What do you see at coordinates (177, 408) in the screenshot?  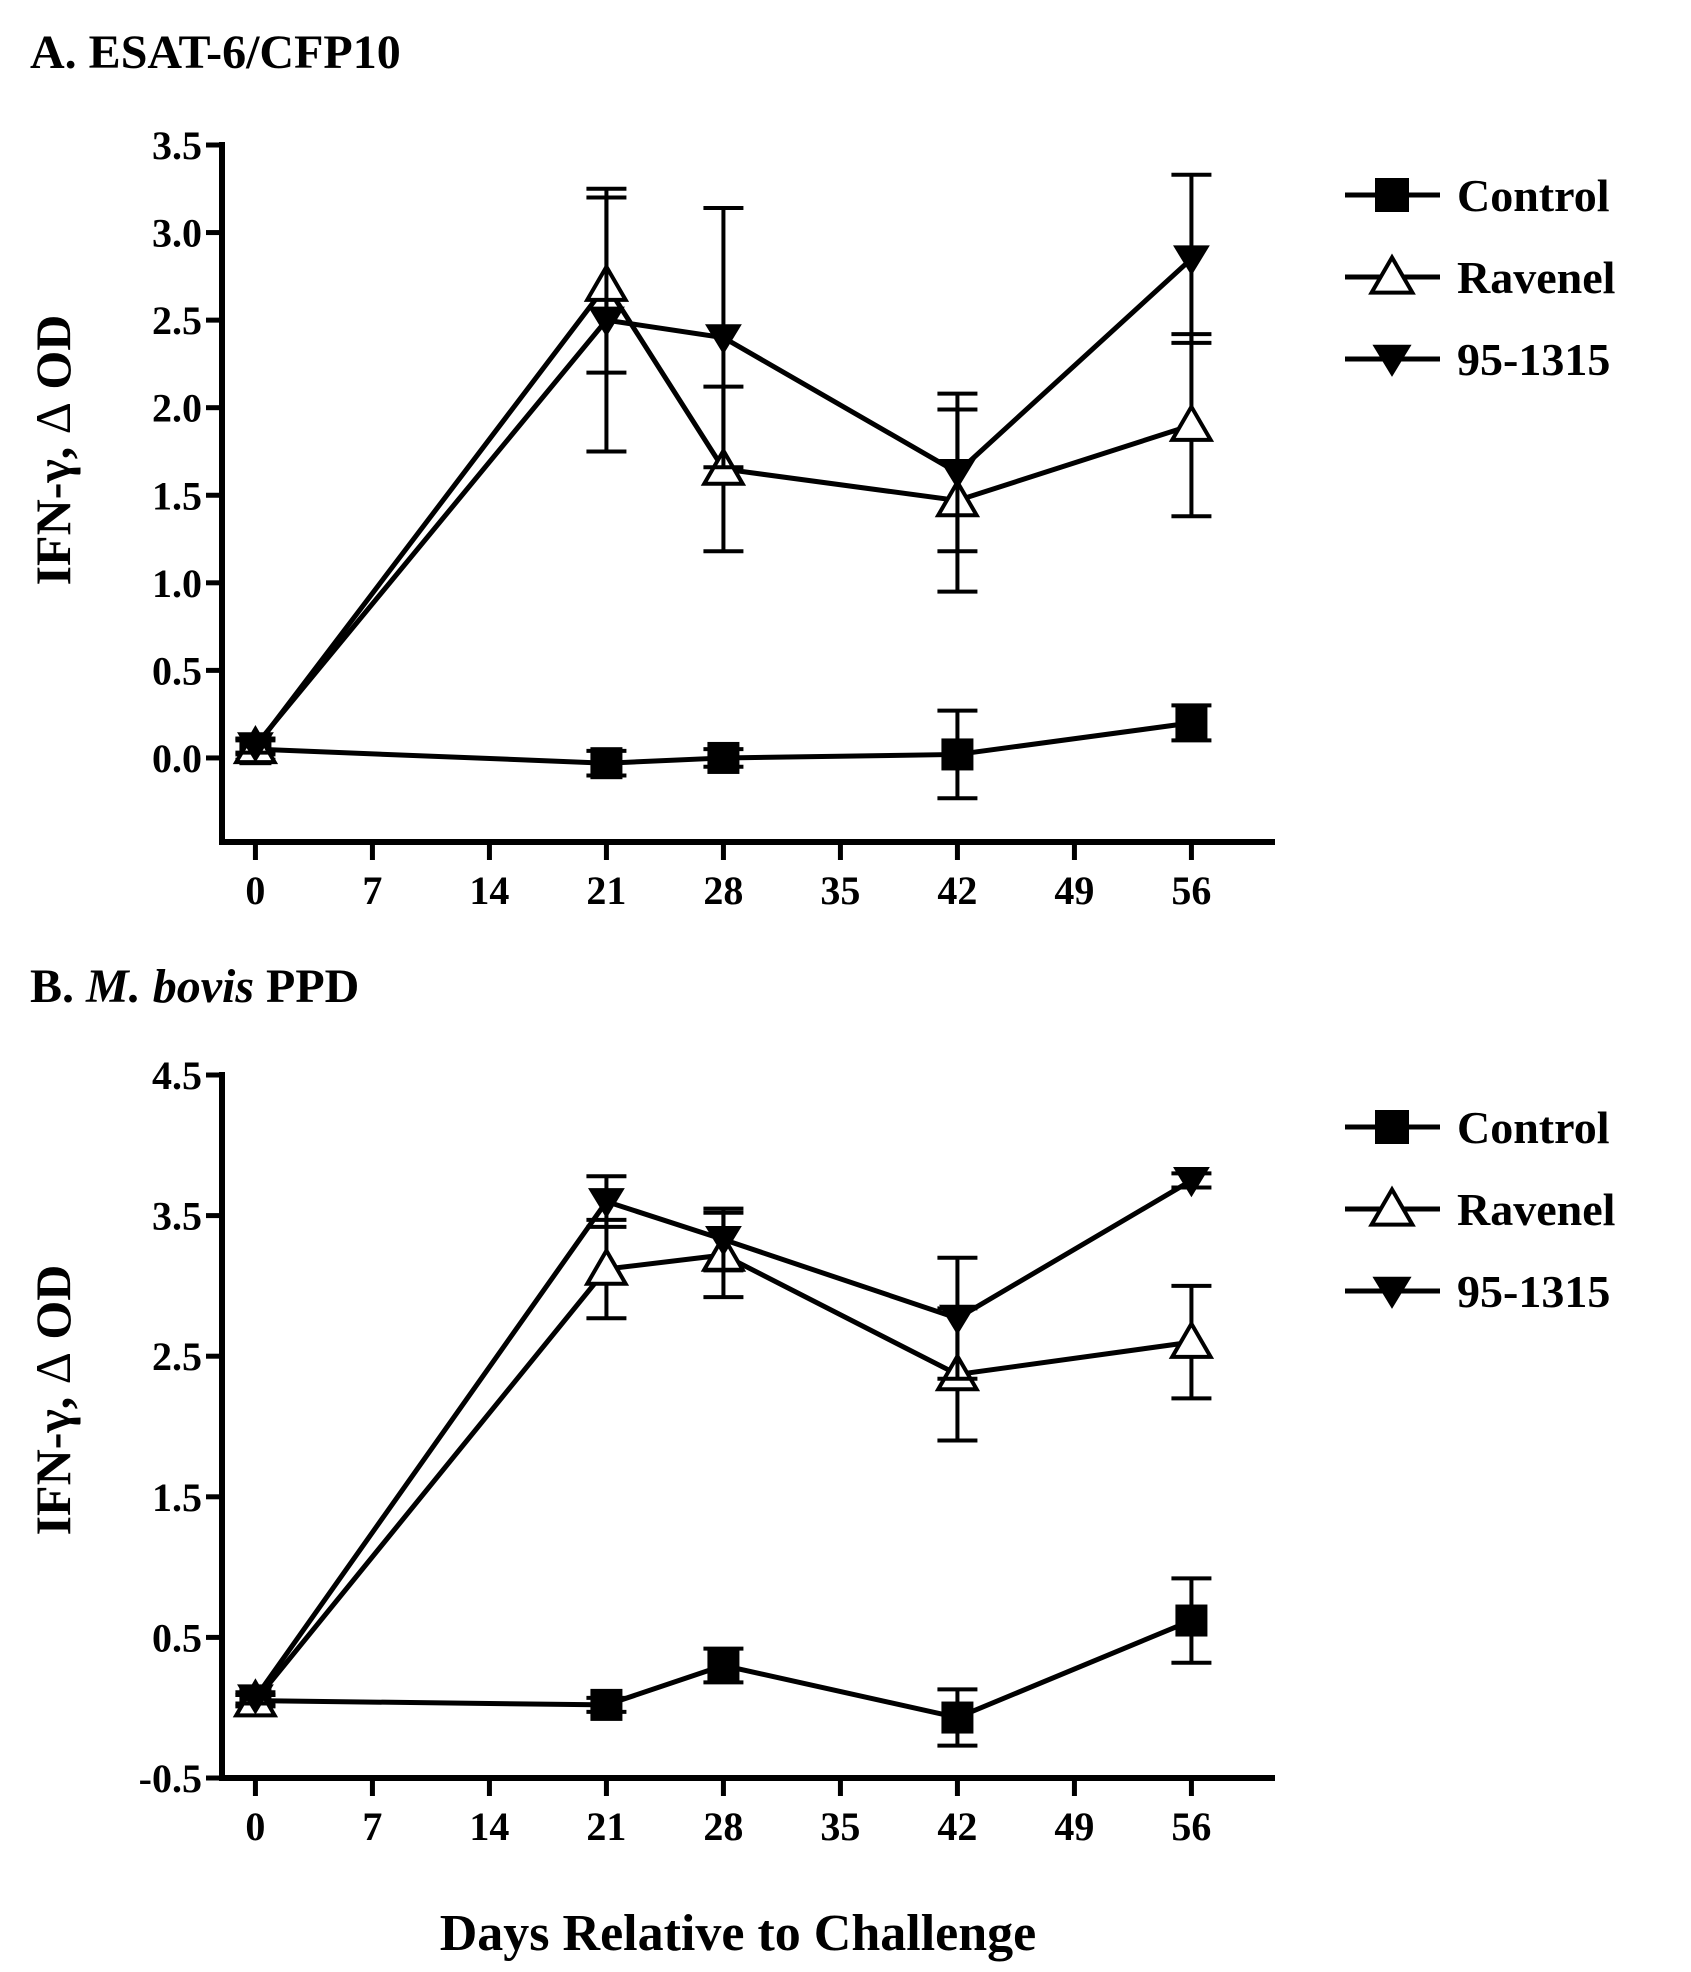 I see `y-tick-label: 2.0` at bounding box center [177, 408].